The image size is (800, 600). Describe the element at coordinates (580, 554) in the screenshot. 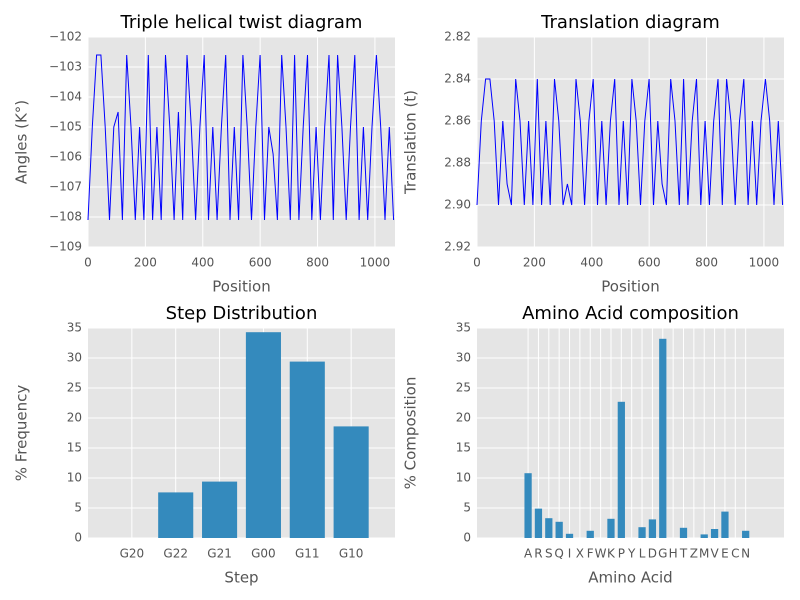

I see `x-tick-label: X` at that location.